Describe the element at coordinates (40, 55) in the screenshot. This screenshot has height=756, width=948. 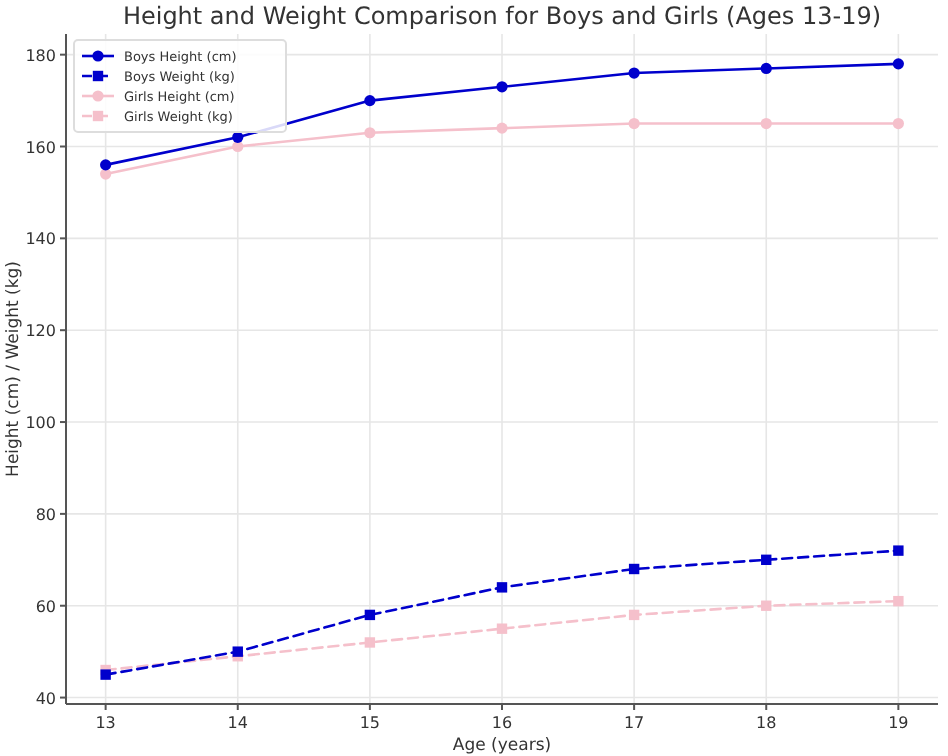
I see `y-tick-label: 180` at that location.